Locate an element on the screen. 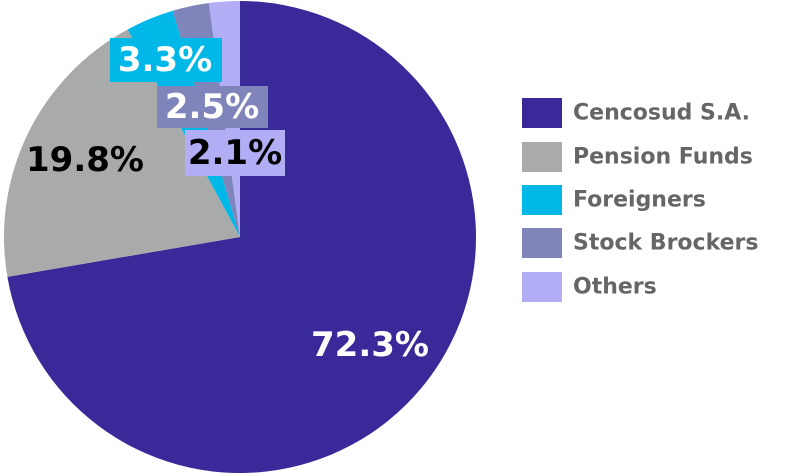 Image resolution: width=795 pixels, height=476 pixels. data-label: 3.3% is located at coordinates (165, 60).